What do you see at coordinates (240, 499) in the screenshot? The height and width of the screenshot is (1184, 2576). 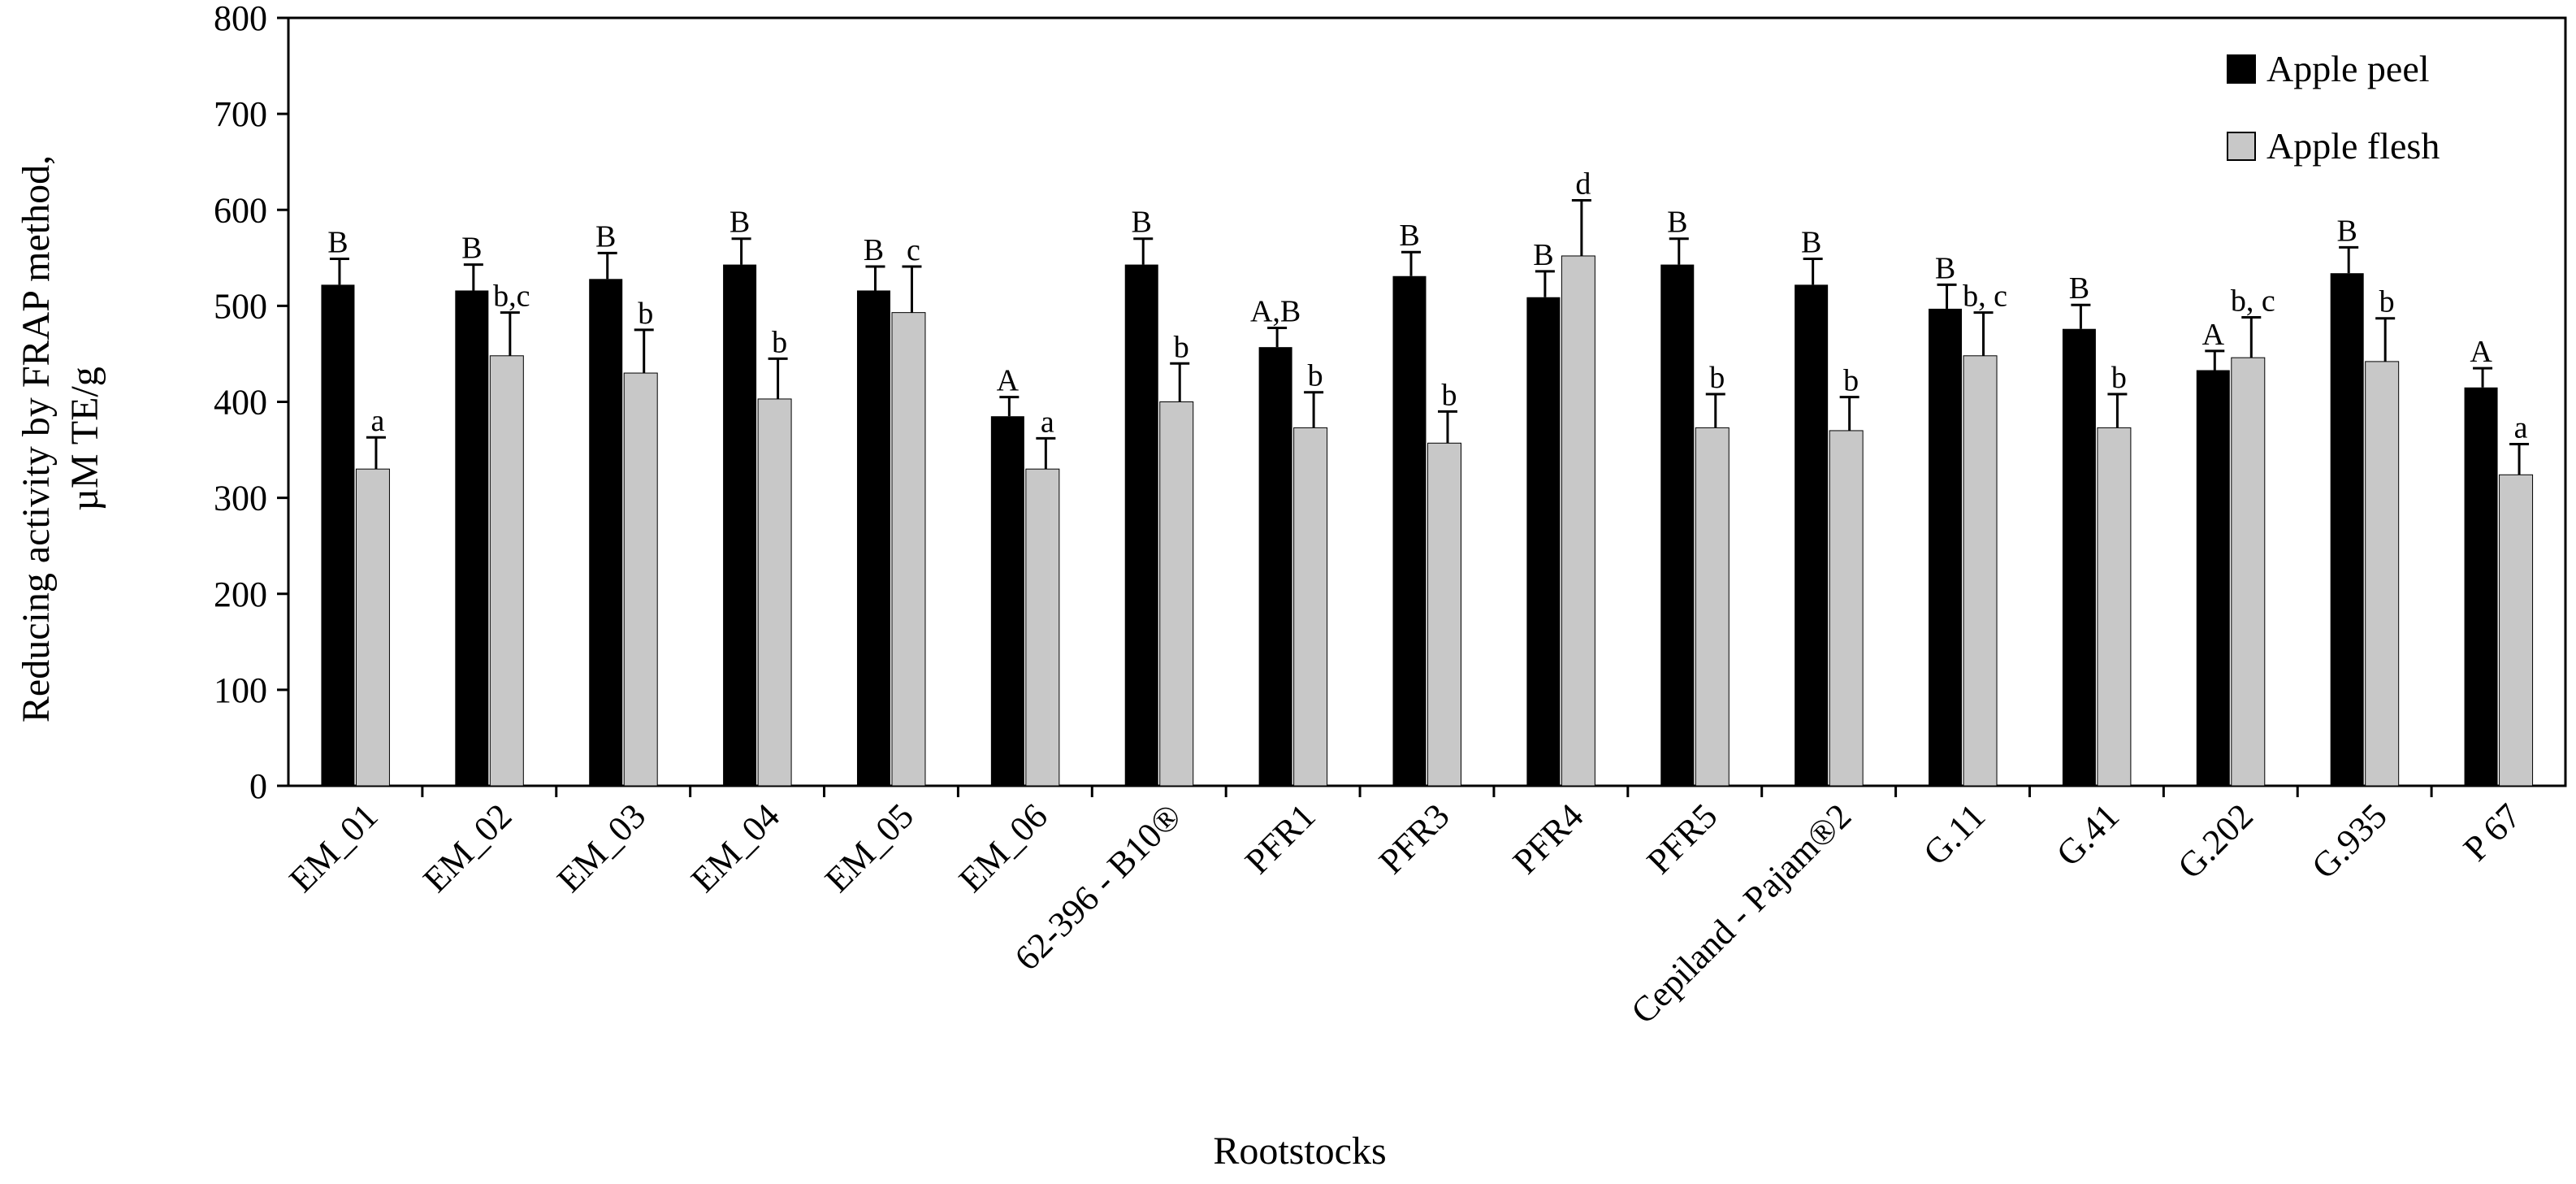 I see `y-tick-label: 300` at bounding box center [240, 499].